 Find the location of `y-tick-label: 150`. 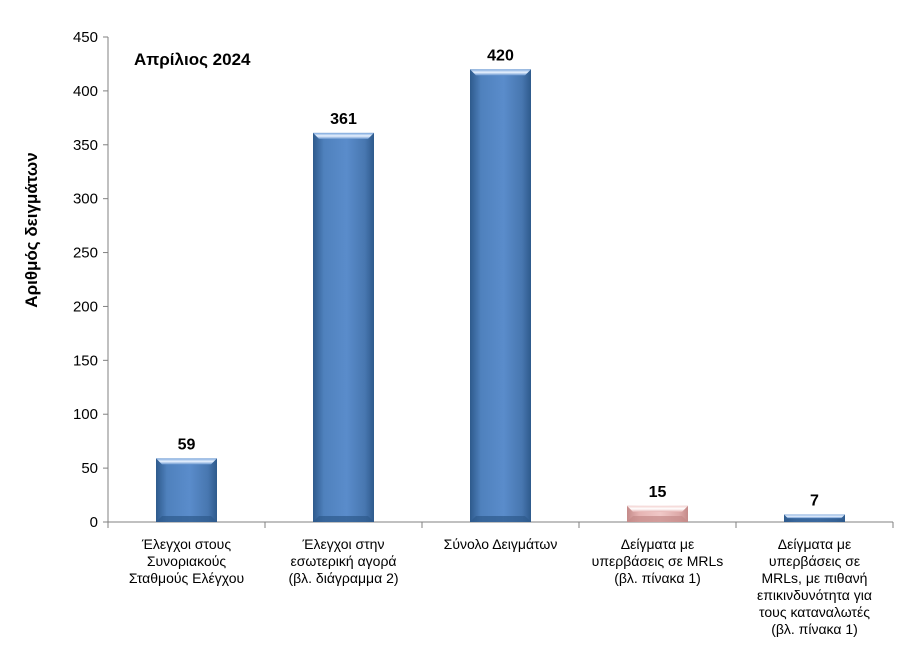

y-tick-label: 150 is located at coordinates (85, 360).